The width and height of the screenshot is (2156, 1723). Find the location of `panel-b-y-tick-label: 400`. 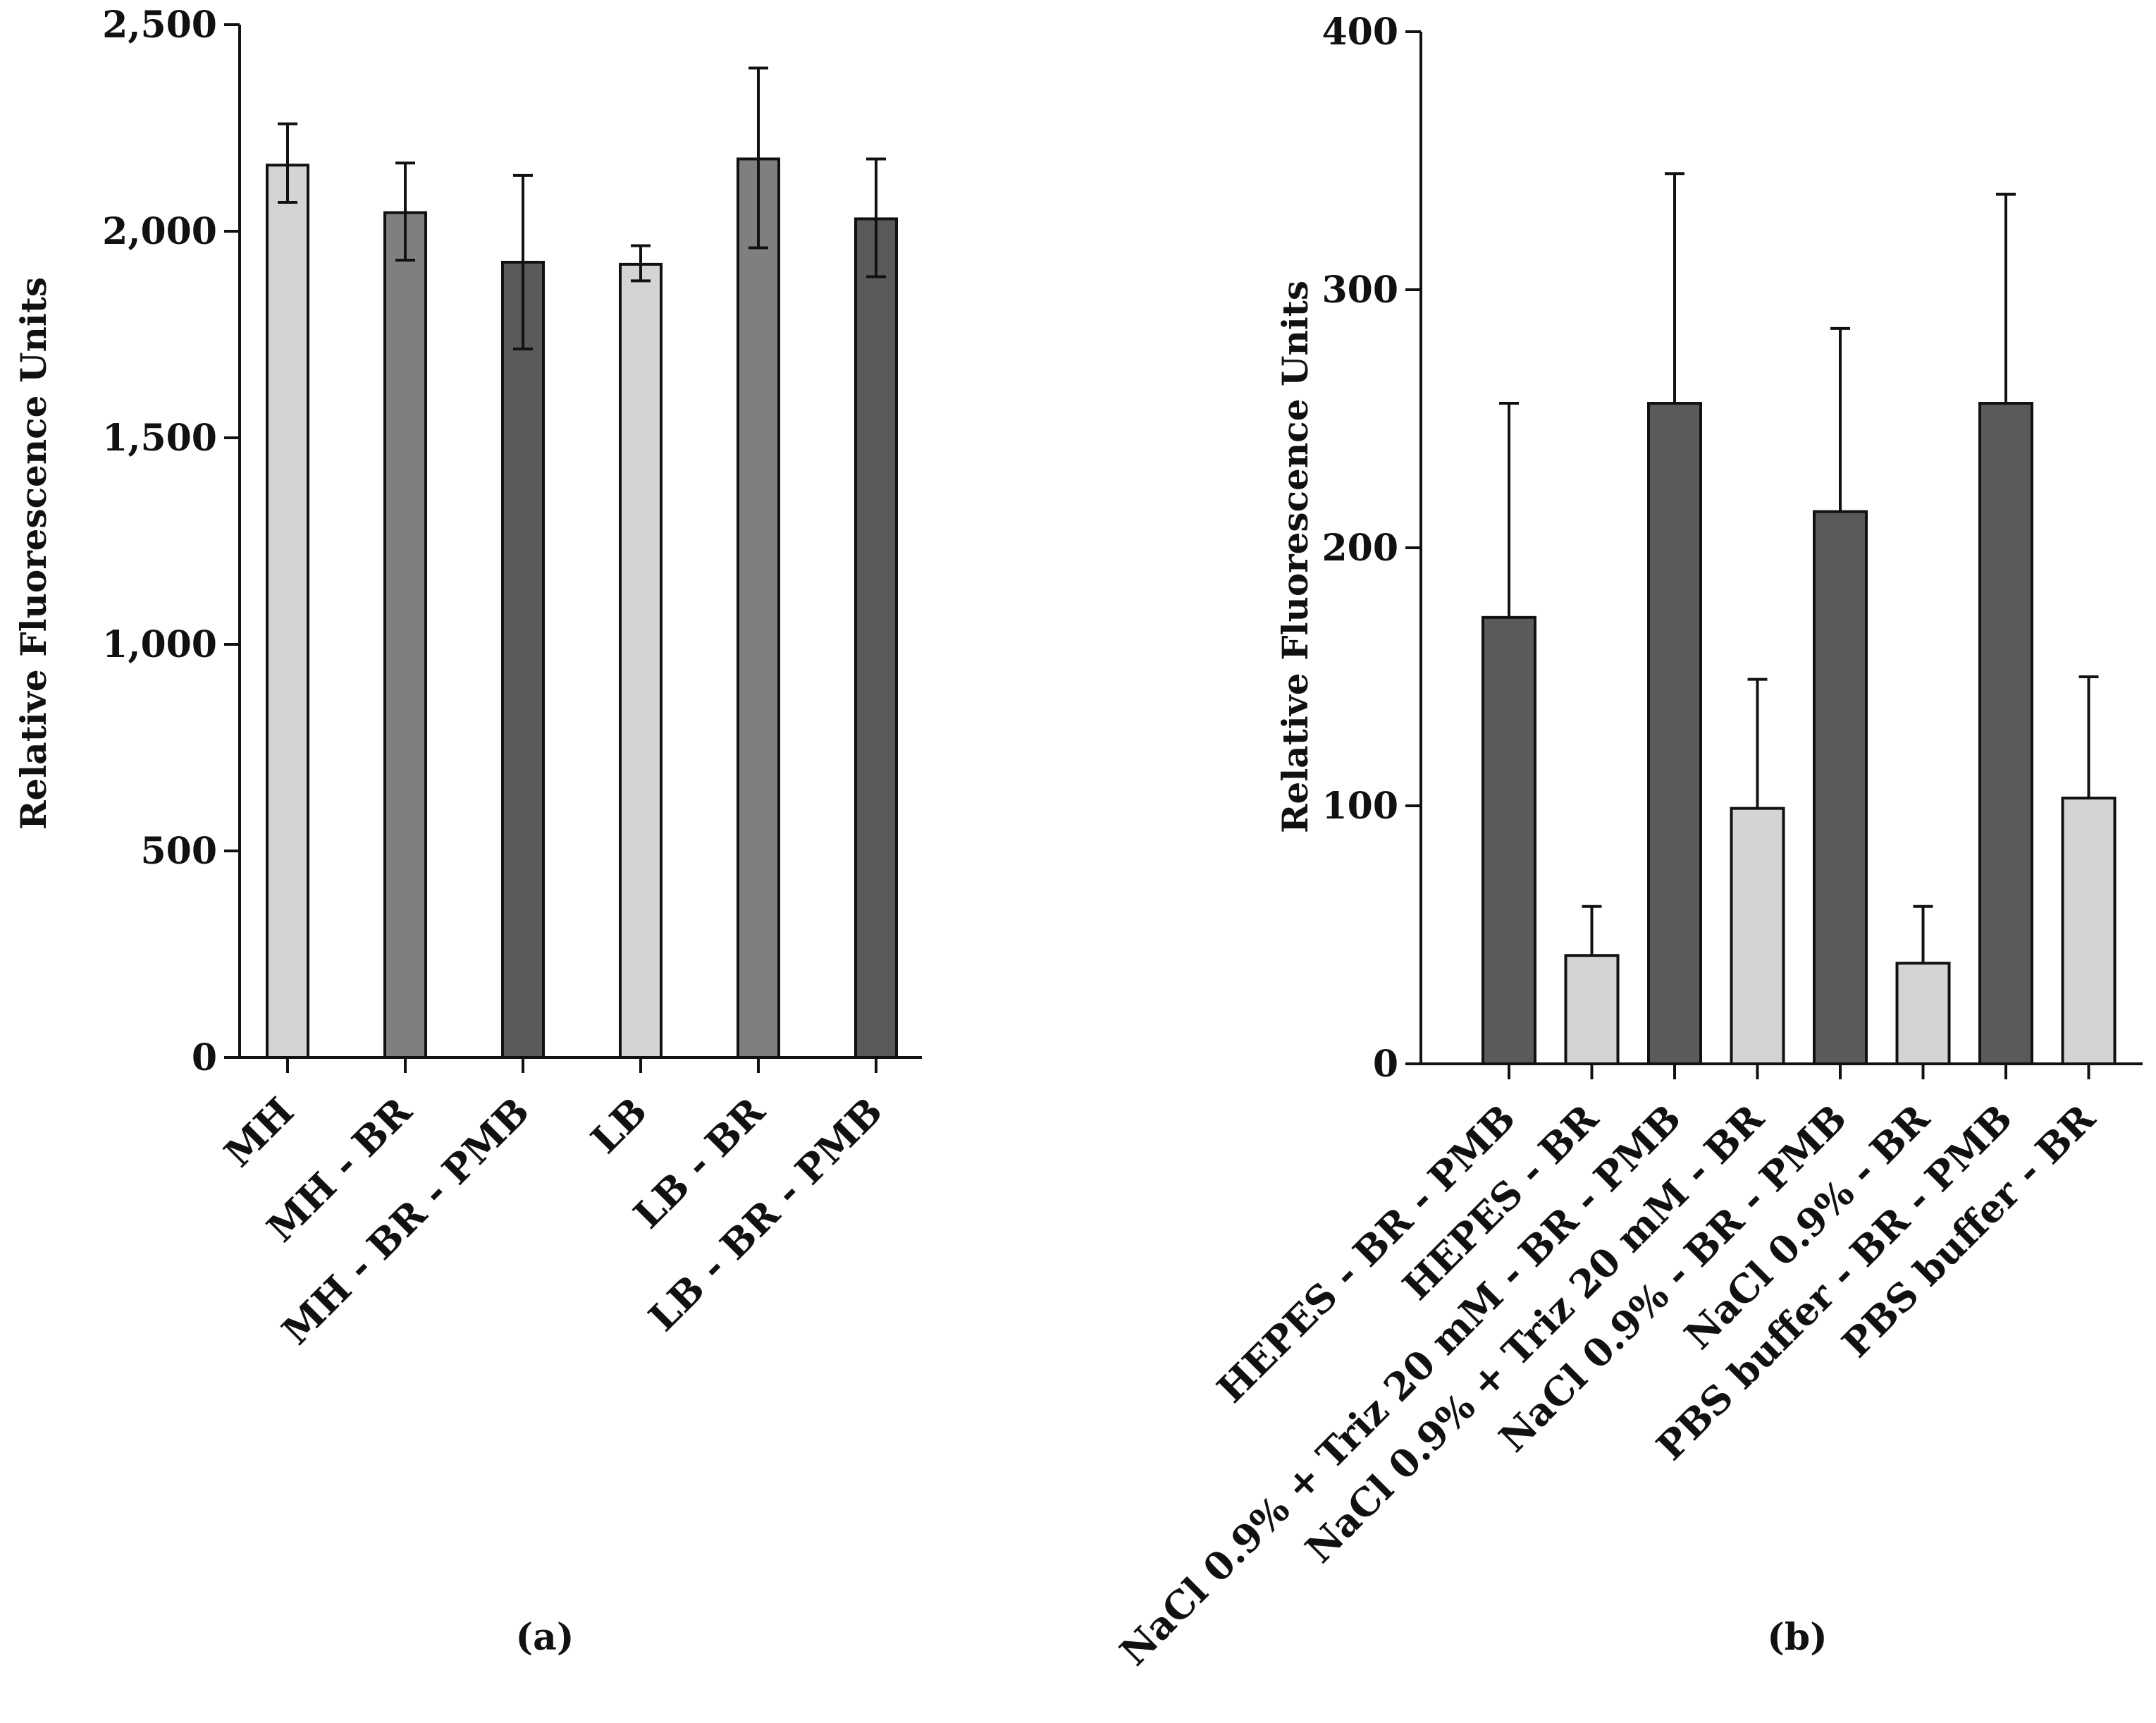

panel-b-y-tick-label: 400 is located at coordinates (1360, 32).